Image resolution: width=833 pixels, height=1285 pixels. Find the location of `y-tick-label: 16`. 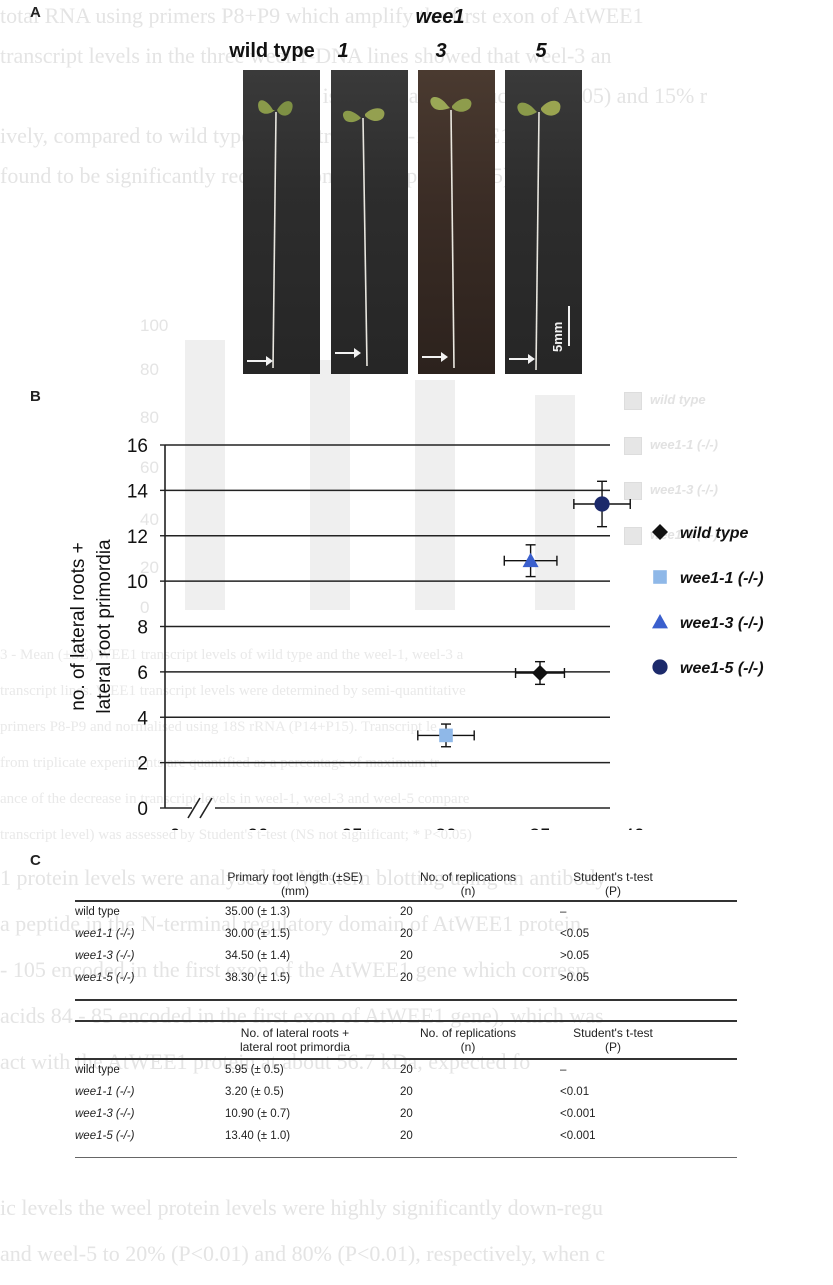

y-tick-label: 16 is located at coordinates (137, 446).